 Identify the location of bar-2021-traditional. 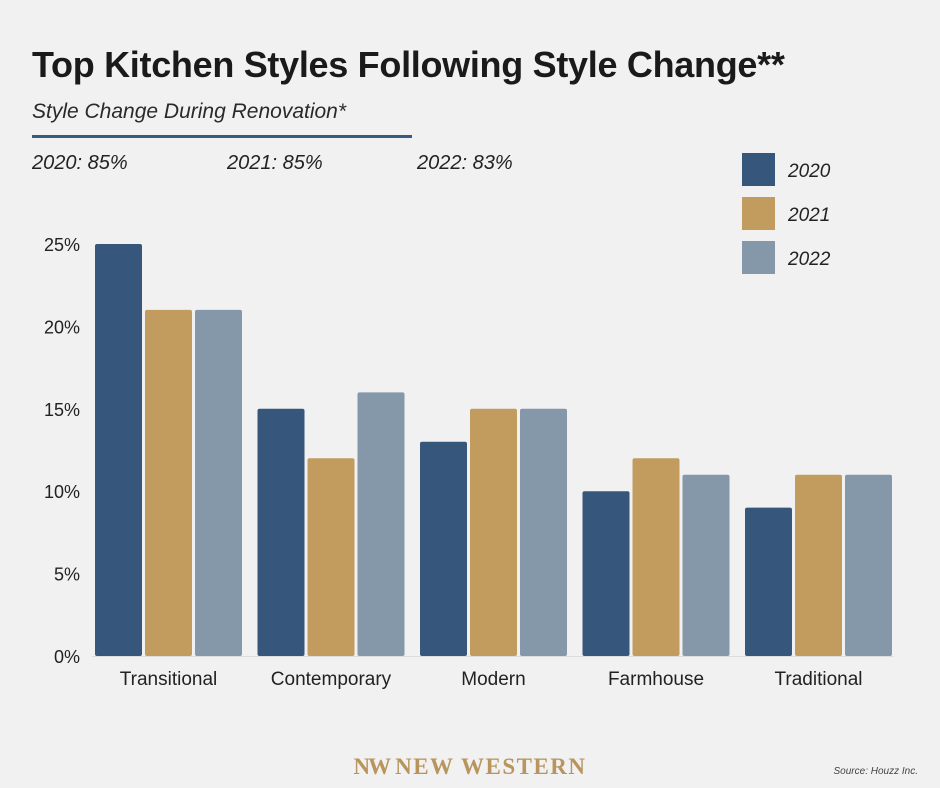
(818, 565).